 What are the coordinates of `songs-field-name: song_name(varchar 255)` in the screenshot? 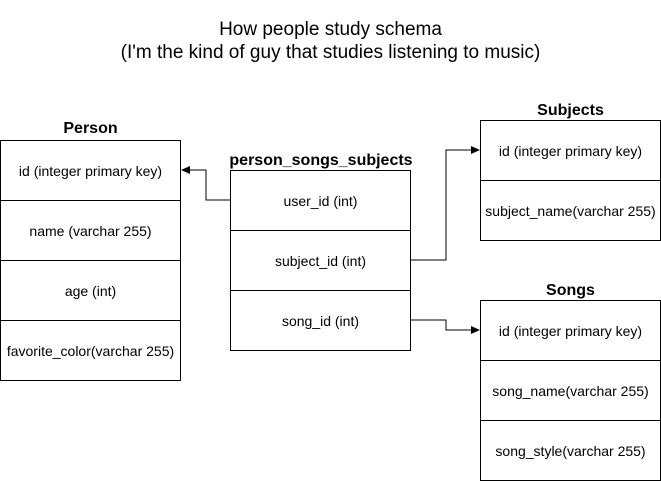 It's located at (570, 390).